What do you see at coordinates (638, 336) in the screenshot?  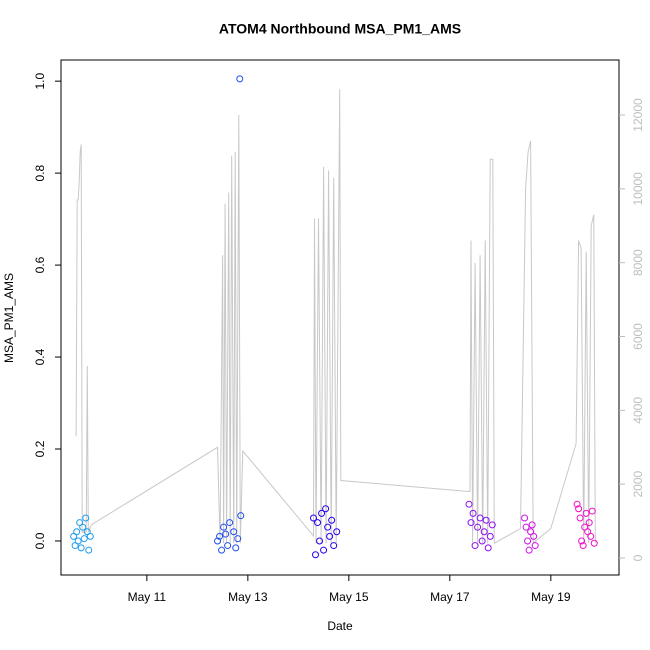 I see `y2-tick-label: 6000` at bounding box center [638, 336].